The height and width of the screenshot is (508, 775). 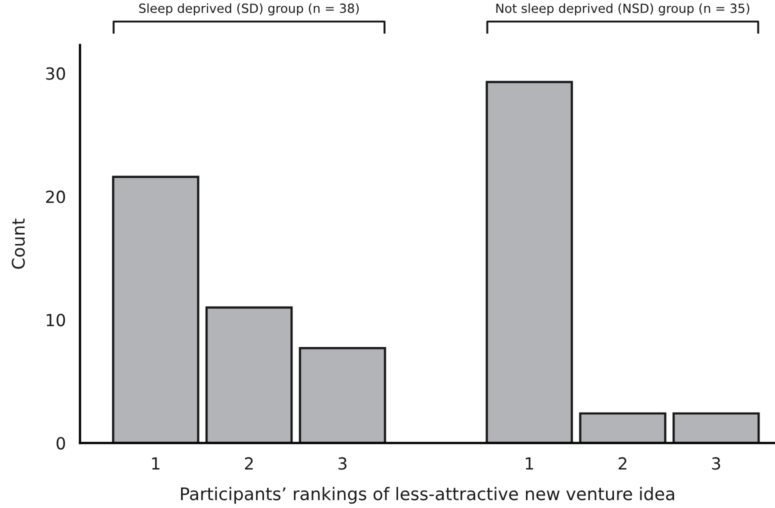 I want to click on y-axis-title: Count, so click(x=18, y=243).